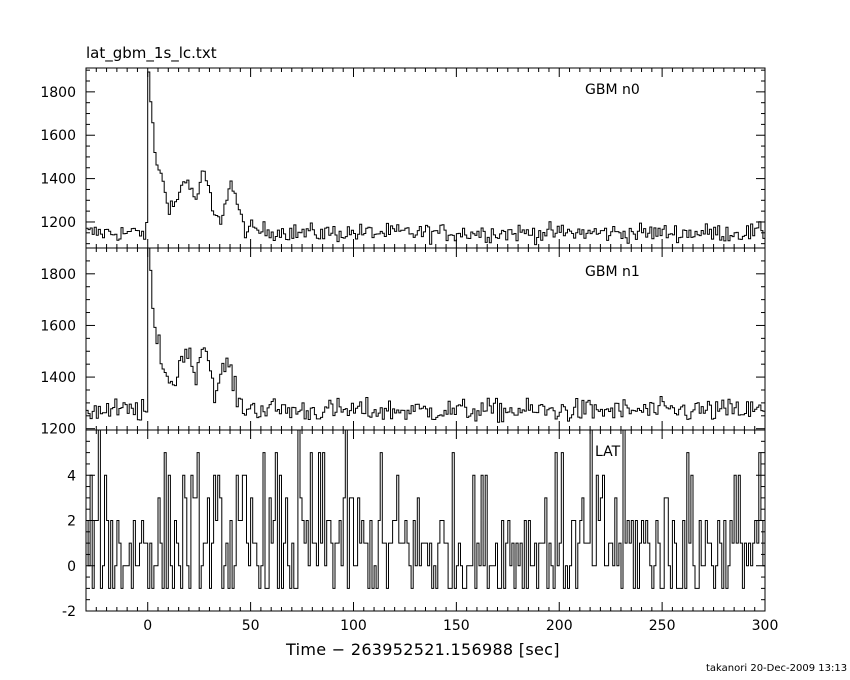  Describe the element at coordinates (423, 649) in the screenshot. I see `x-axis-label: Time − 263952521.156988 [sec]` at that location.